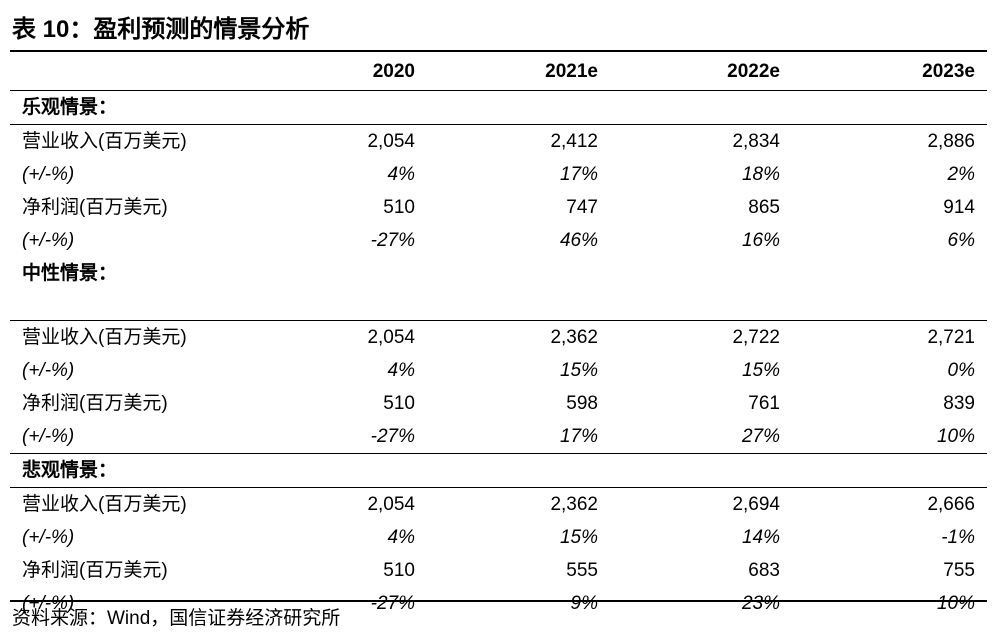 This screenshot has height=639, width=999. Describe the element at coordinates (701, 141) in the screenshot. I see `cell-value: 2,834` at that location.